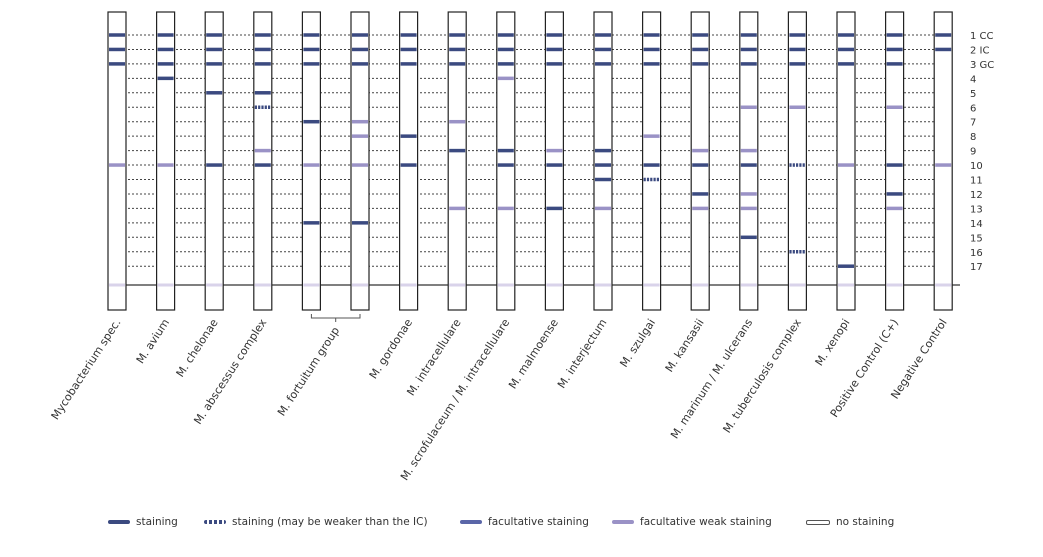 This screenshot has width=1043, height=557. What do you see at coordinates (976, 166) in the screenshot?
I see `position-label: 10` at bounding box center [976, 166].